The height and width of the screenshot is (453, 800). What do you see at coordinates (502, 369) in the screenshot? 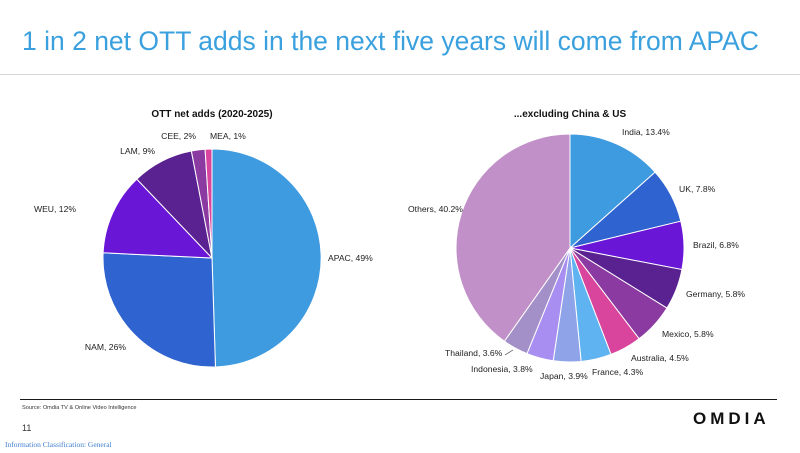
I see `slice-label-indonesia: Indonesia, 3.8%` at bounding box center [502, 369].